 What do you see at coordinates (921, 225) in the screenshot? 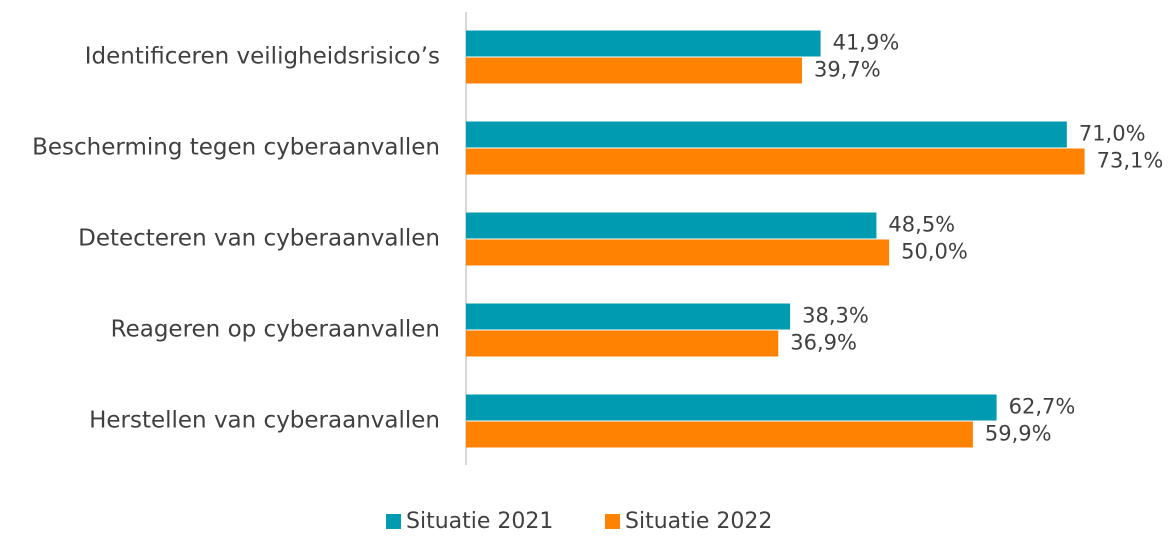
I see `value-label: 48,5%` at bounding box center [921, 225].